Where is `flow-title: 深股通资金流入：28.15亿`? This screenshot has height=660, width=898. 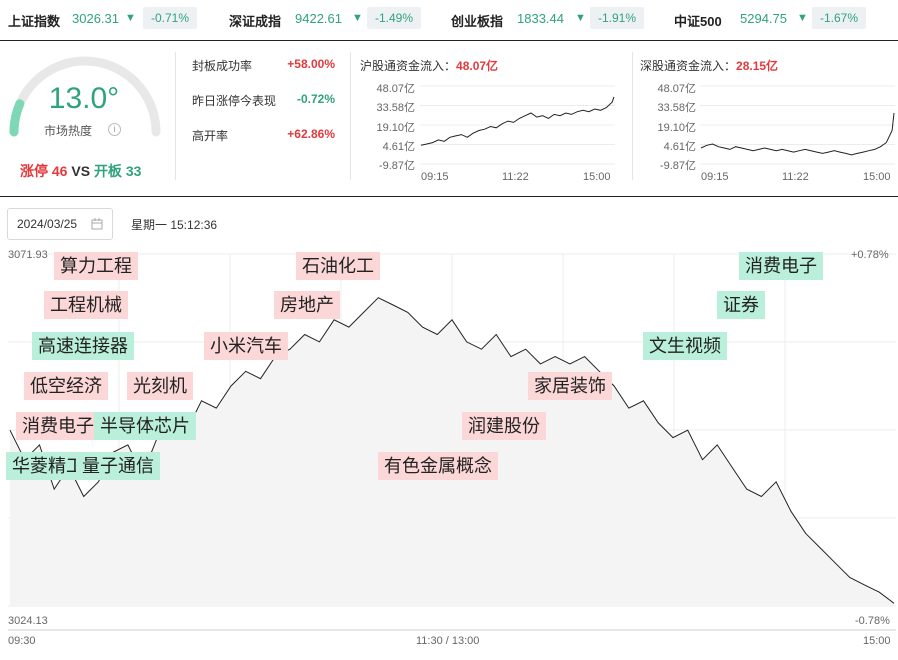 flow-title: 深股通资金流入：28.15亿 is located at coordinates (709, 65).